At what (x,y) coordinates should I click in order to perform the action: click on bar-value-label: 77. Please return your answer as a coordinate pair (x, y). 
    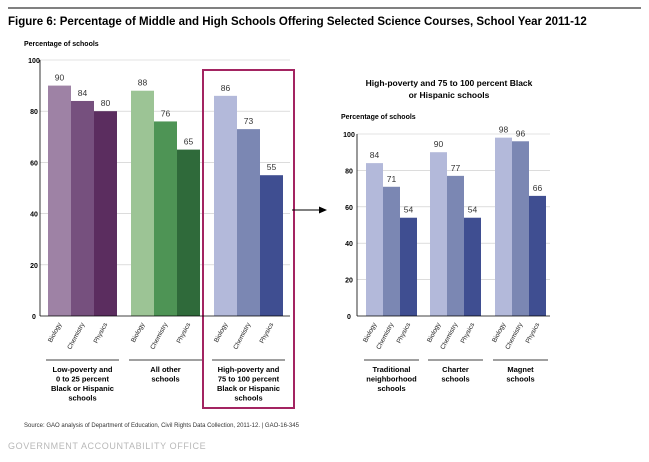
    Looking at the image, I should click on (456, 168).